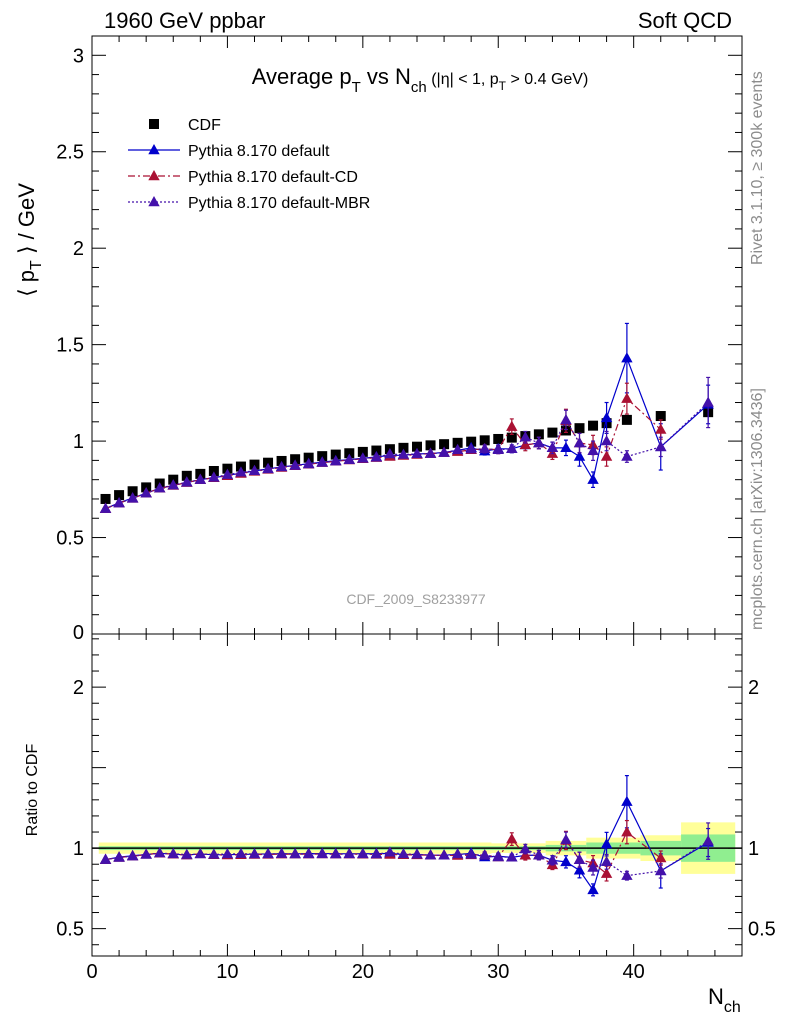  What do you see at coordinates (78, 56) in the screenshot?
I see `y-tick-label: 3` at bounding box center [78, 56].